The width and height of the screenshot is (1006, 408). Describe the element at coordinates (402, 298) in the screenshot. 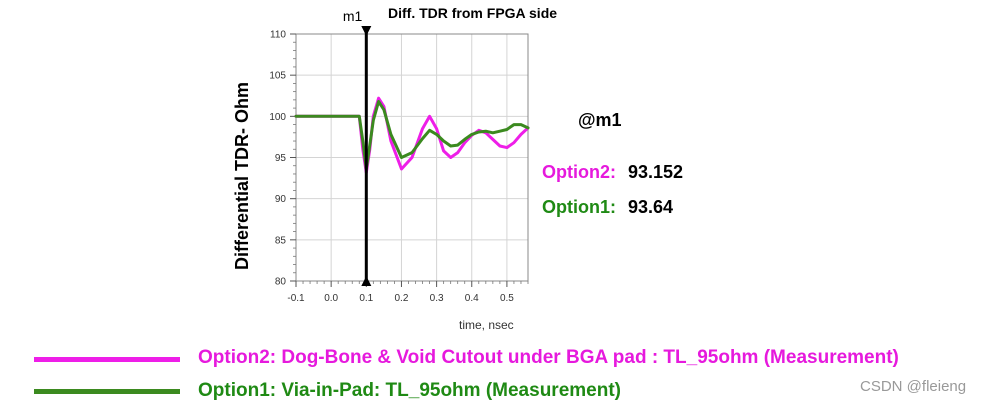

I see `x-tick-label: 0.2` at that location.